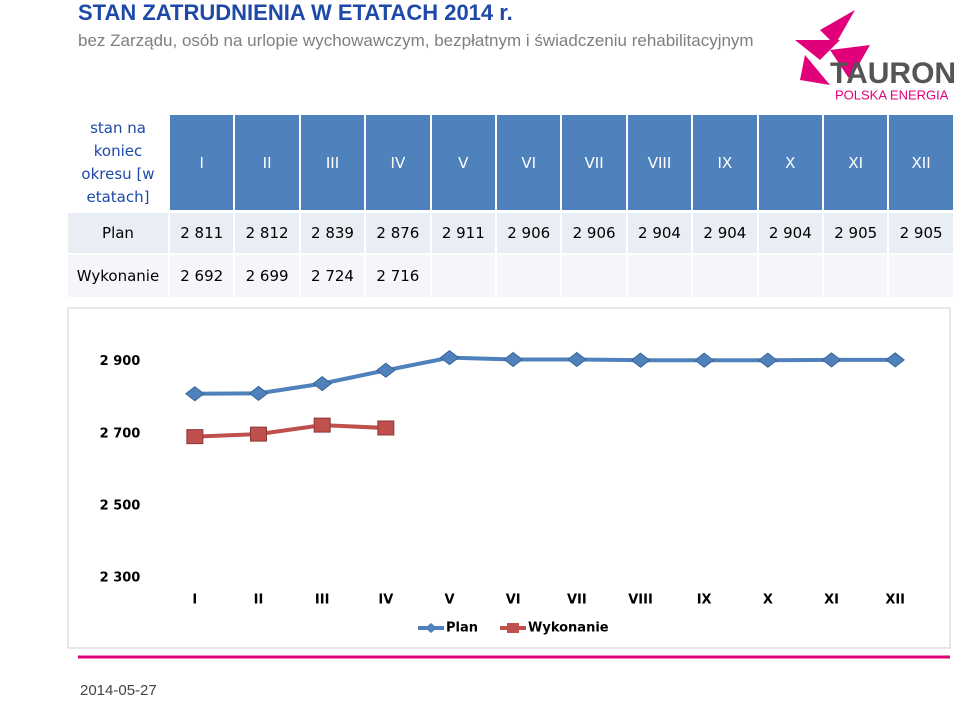 This screenshot has width=960, height=718. I want to click on table-cell: IX, so click(725, 162).